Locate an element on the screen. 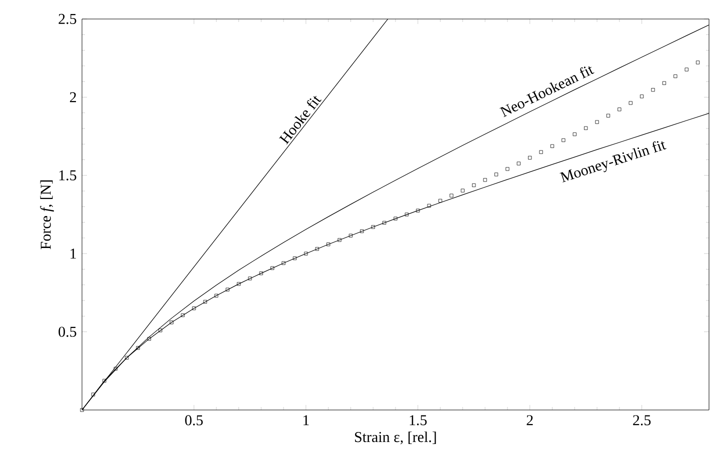 The height and width of the screenshot is (470, 710). y-axis-title: Force f, [N] is located at coordinates (47, 215).